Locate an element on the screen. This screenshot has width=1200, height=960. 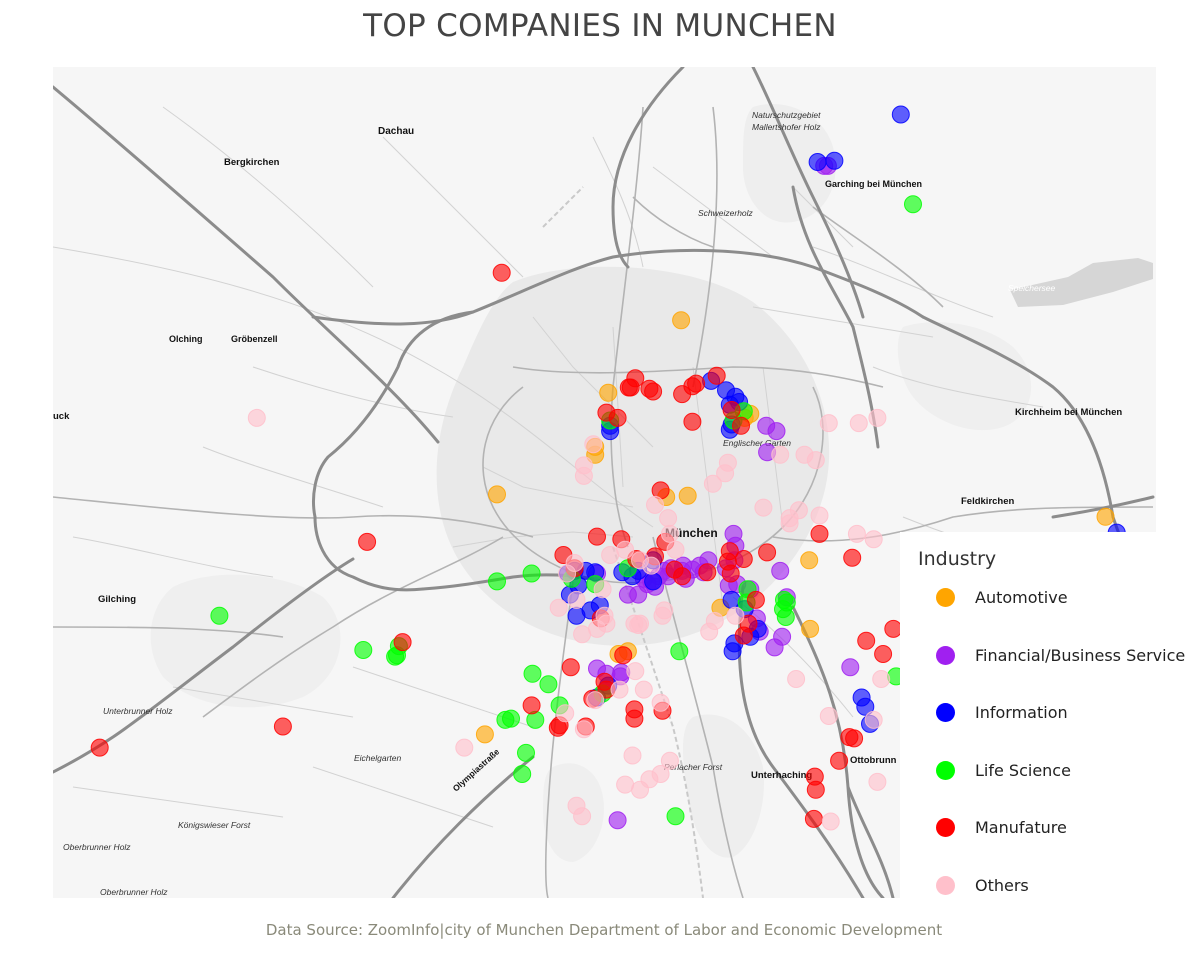
legend-item-information: Information is located at coordinates (1002, 712).